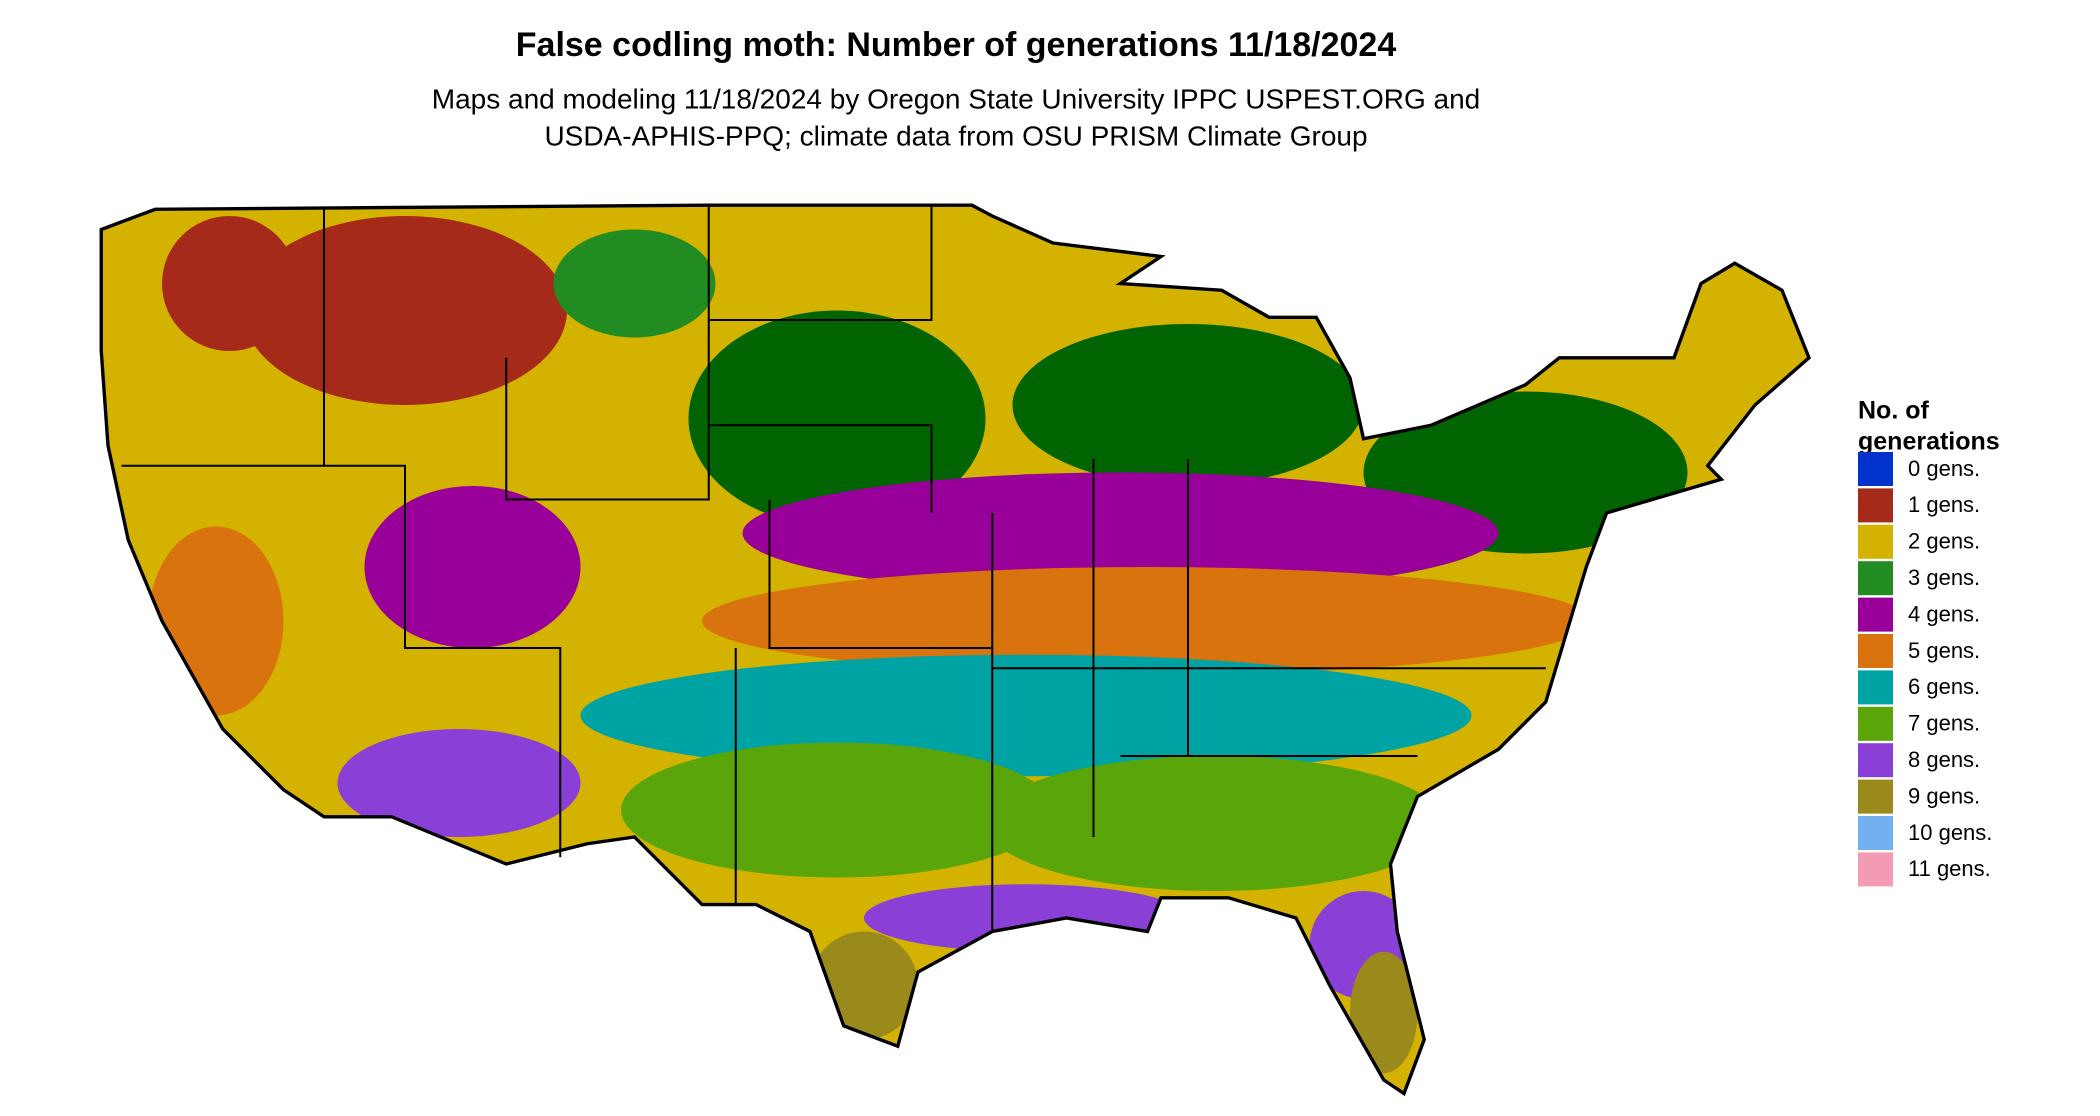 This screenshot has width=2100, height=1116. What do you see at coordinates (1944, 759) in the screenshot?
I see `legend-label: 8 gens.` at bounding box center [1944, 759].